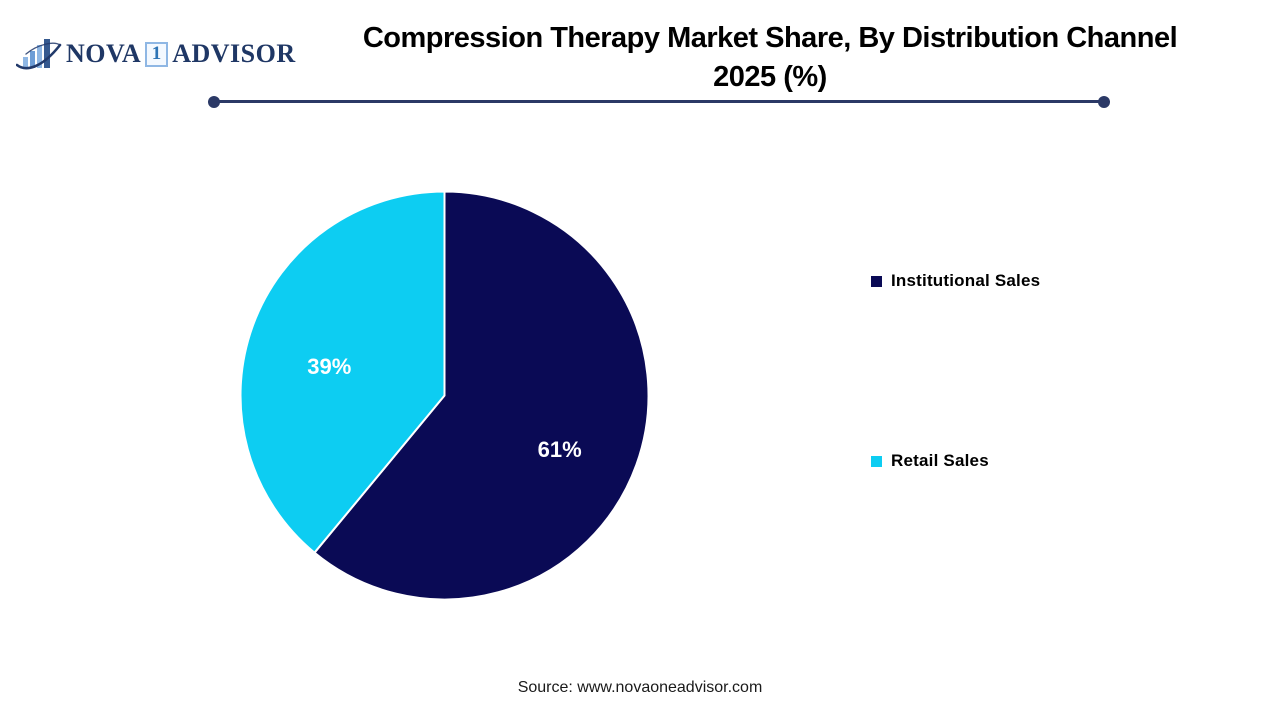 The image size is (1280, 720). Describe the element at coordinates (659, 101) in the screenshot. I see `title-underline` at that location.